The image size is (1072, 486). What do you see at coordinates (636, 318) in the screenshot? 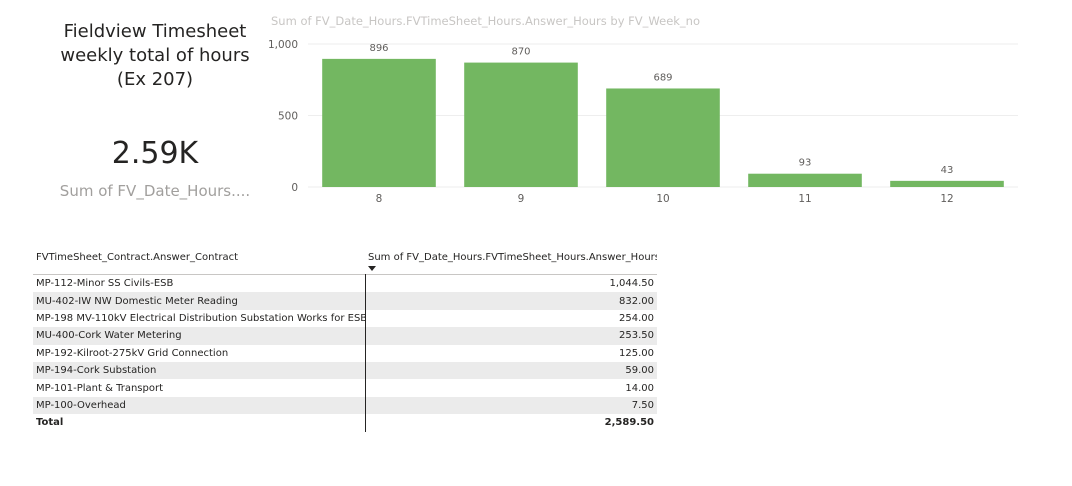
I see `cell-hours: 254.00` at bounding box center [636, 318].